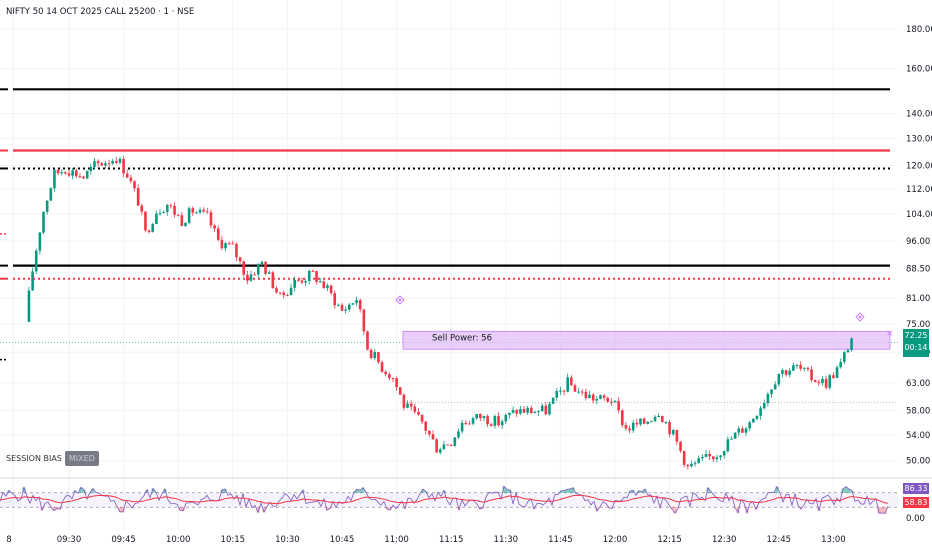  Describe the element at coordinates (724, 540) in the screenshot. I see `time-tick: 12:30` at that location.